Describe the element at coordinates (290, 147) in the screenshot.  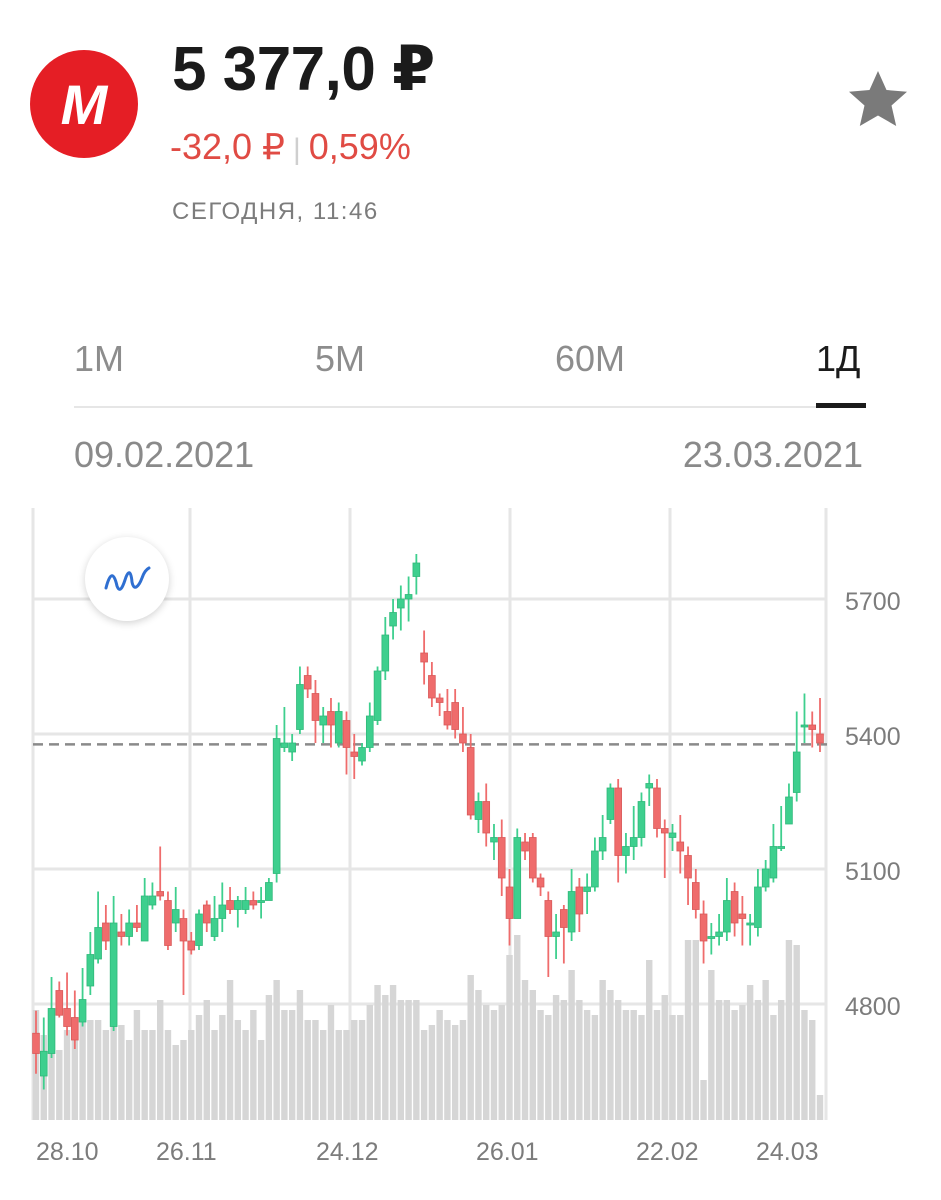
I see `price-change: -32,0 ₽ | 0,59%` at that location.